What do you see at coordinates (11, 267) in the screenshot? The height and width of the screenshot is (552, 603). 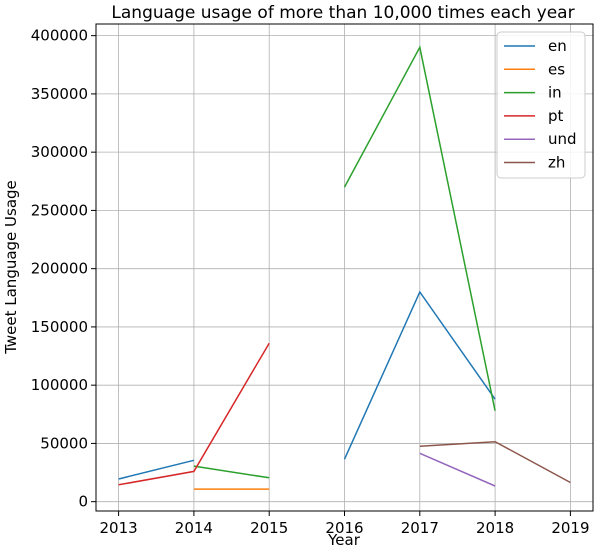 I see `y-axis-label: Tweet Language Usage` at bounding box center [11, 267].